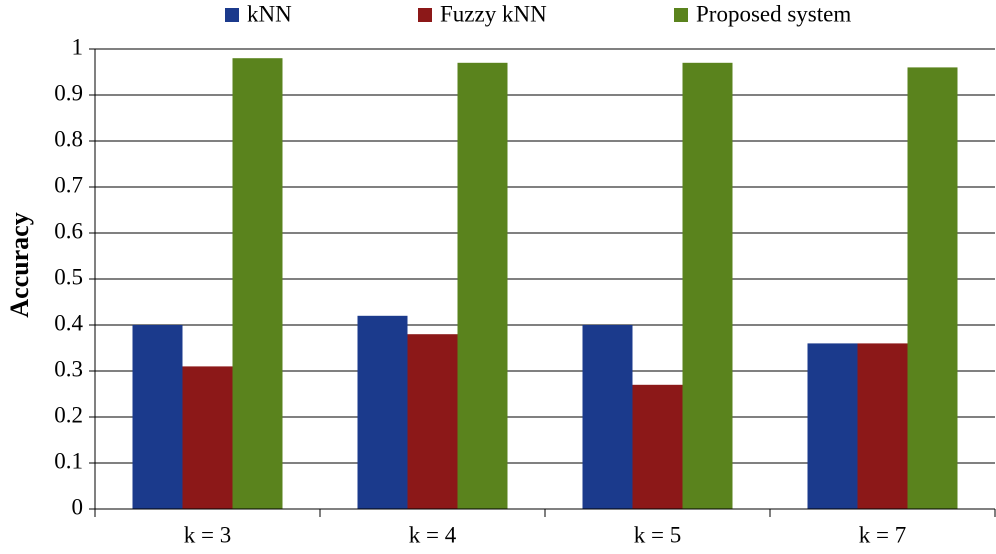  Describe the element at coordinates (433, 534) in the screenshot. I see `x-tick-label: k = 4` at that location.